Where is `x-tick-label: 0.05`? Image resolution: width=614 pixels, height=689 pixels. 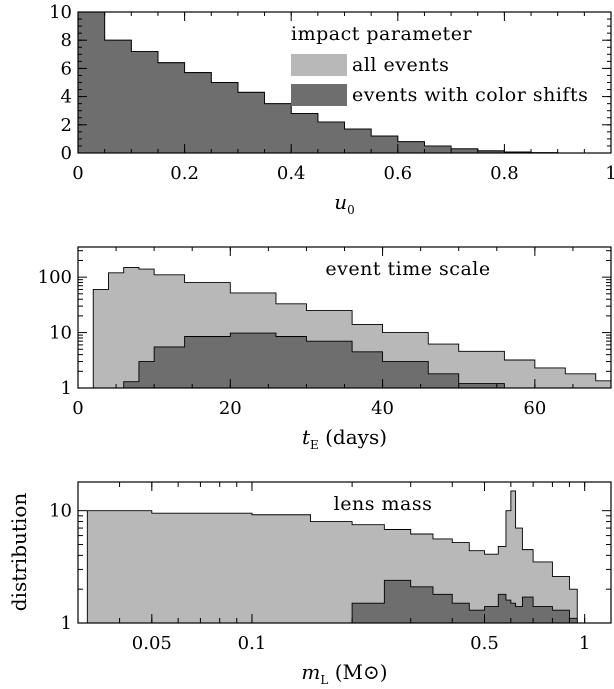
x-tick-label: 0.05 is located at coordinates (152, 643).